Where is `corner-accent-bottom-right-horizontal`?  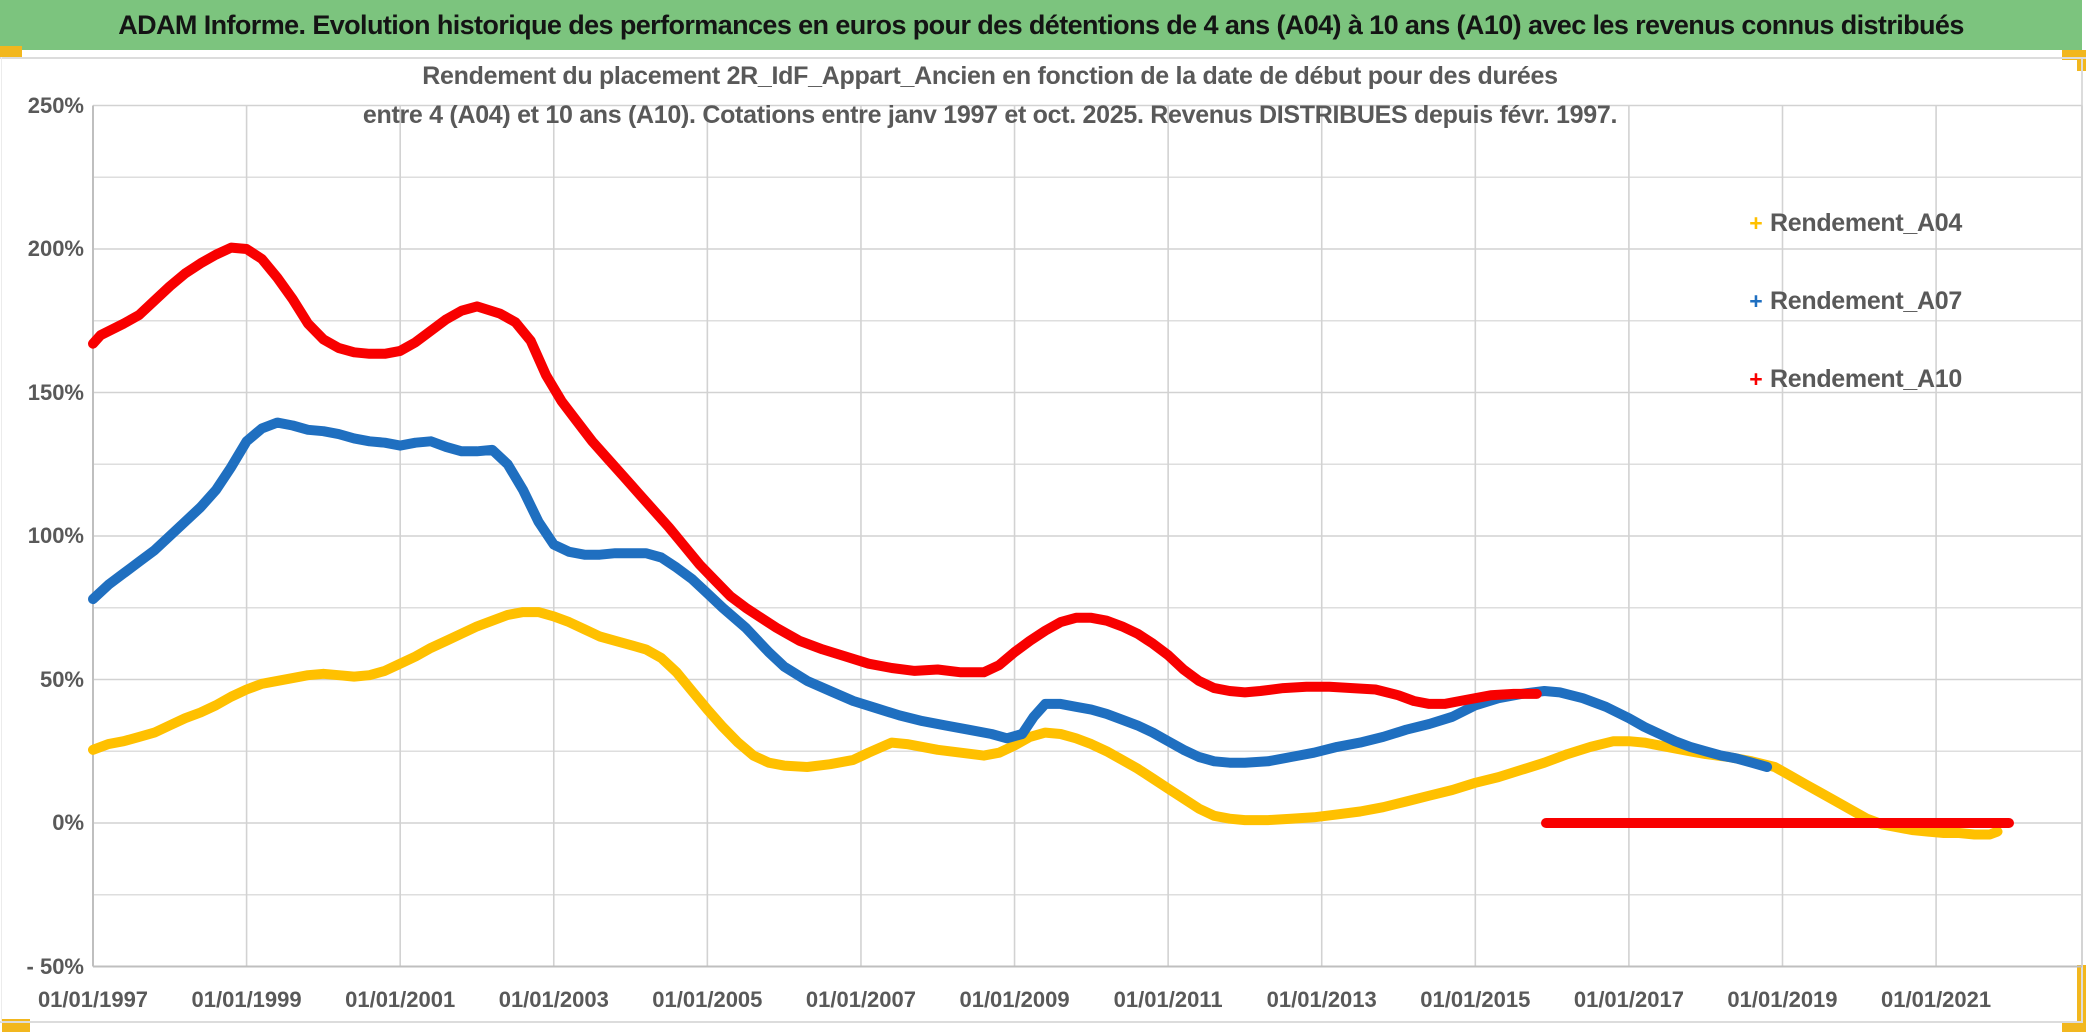 corner-accent-bottom-right-horizontal is located at coordinates (2074, 1026).